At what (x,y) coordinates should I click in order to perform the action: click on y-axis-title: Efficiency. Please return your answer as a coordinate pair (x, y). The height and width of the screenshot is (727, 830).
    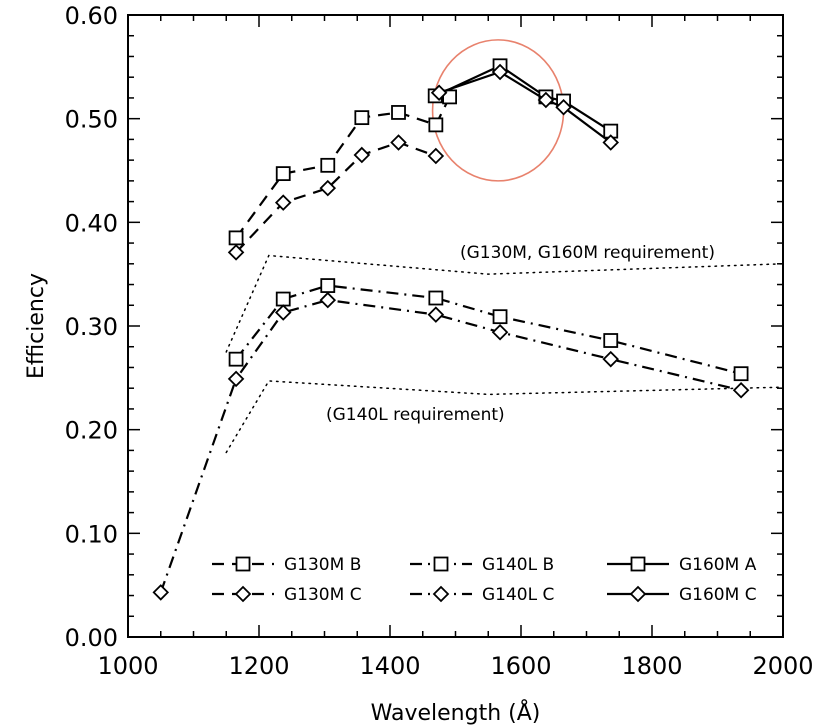
    Looking at the image, I should click on (36, 326).